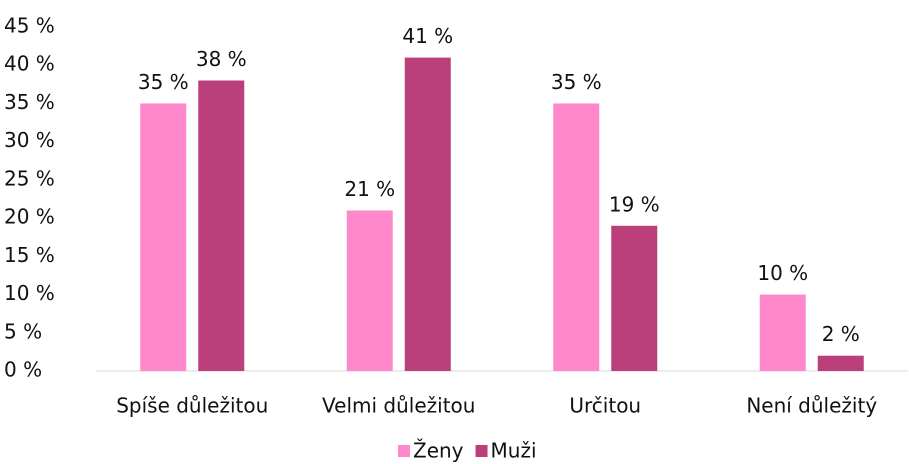  I want to click on y-tick-label: 5 %, so click(23, 331).